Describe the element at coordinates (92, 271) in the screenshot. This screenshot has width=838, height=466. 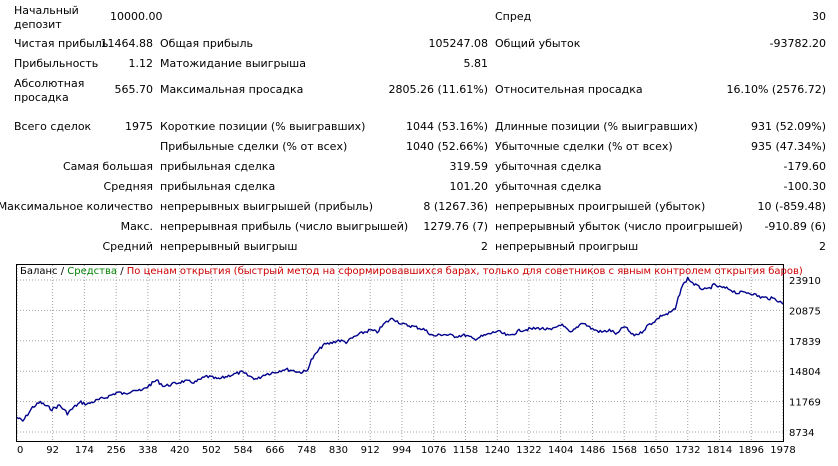
I see `legend-equity: Средства` at that location.